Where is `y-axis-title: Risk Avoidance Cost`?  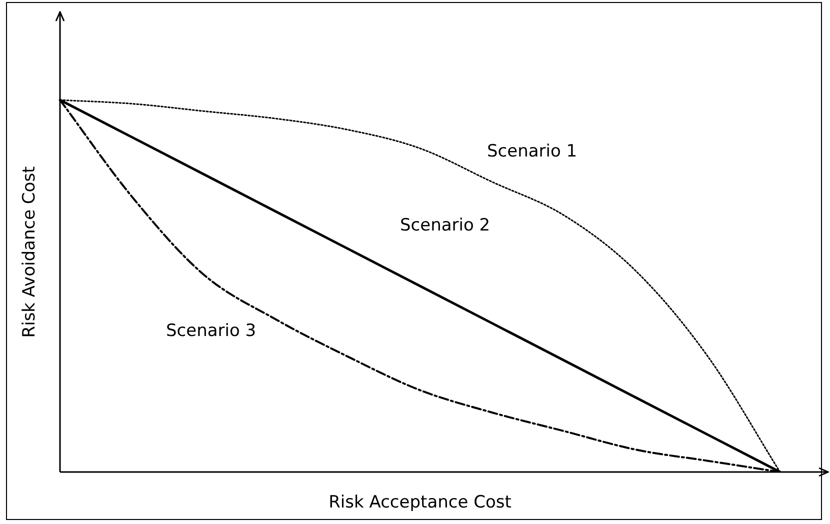 y-axis-title: Risk Avoidance Cost is located at coordinates (29, 252).